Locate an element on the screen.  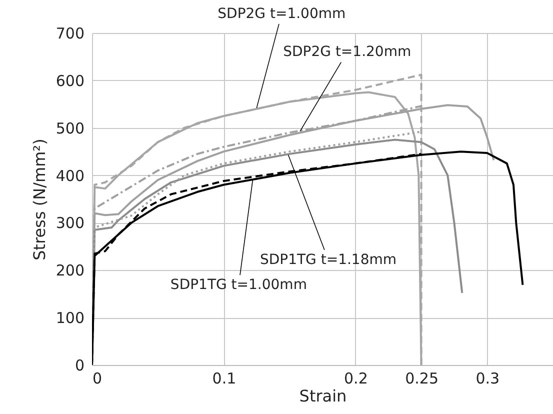
y-tick-label: 400 is located at coordinates (70, 175).